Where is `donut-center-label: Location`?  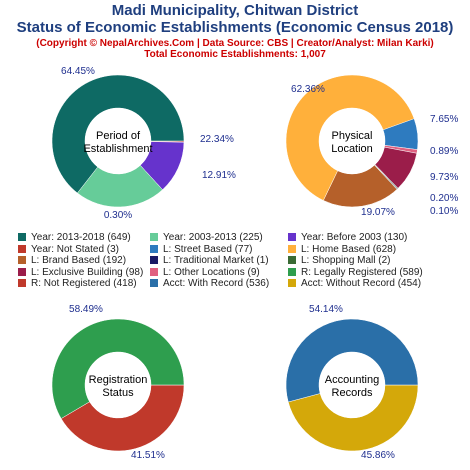
donut-center-label: Location is located at coordinates (352, 149).